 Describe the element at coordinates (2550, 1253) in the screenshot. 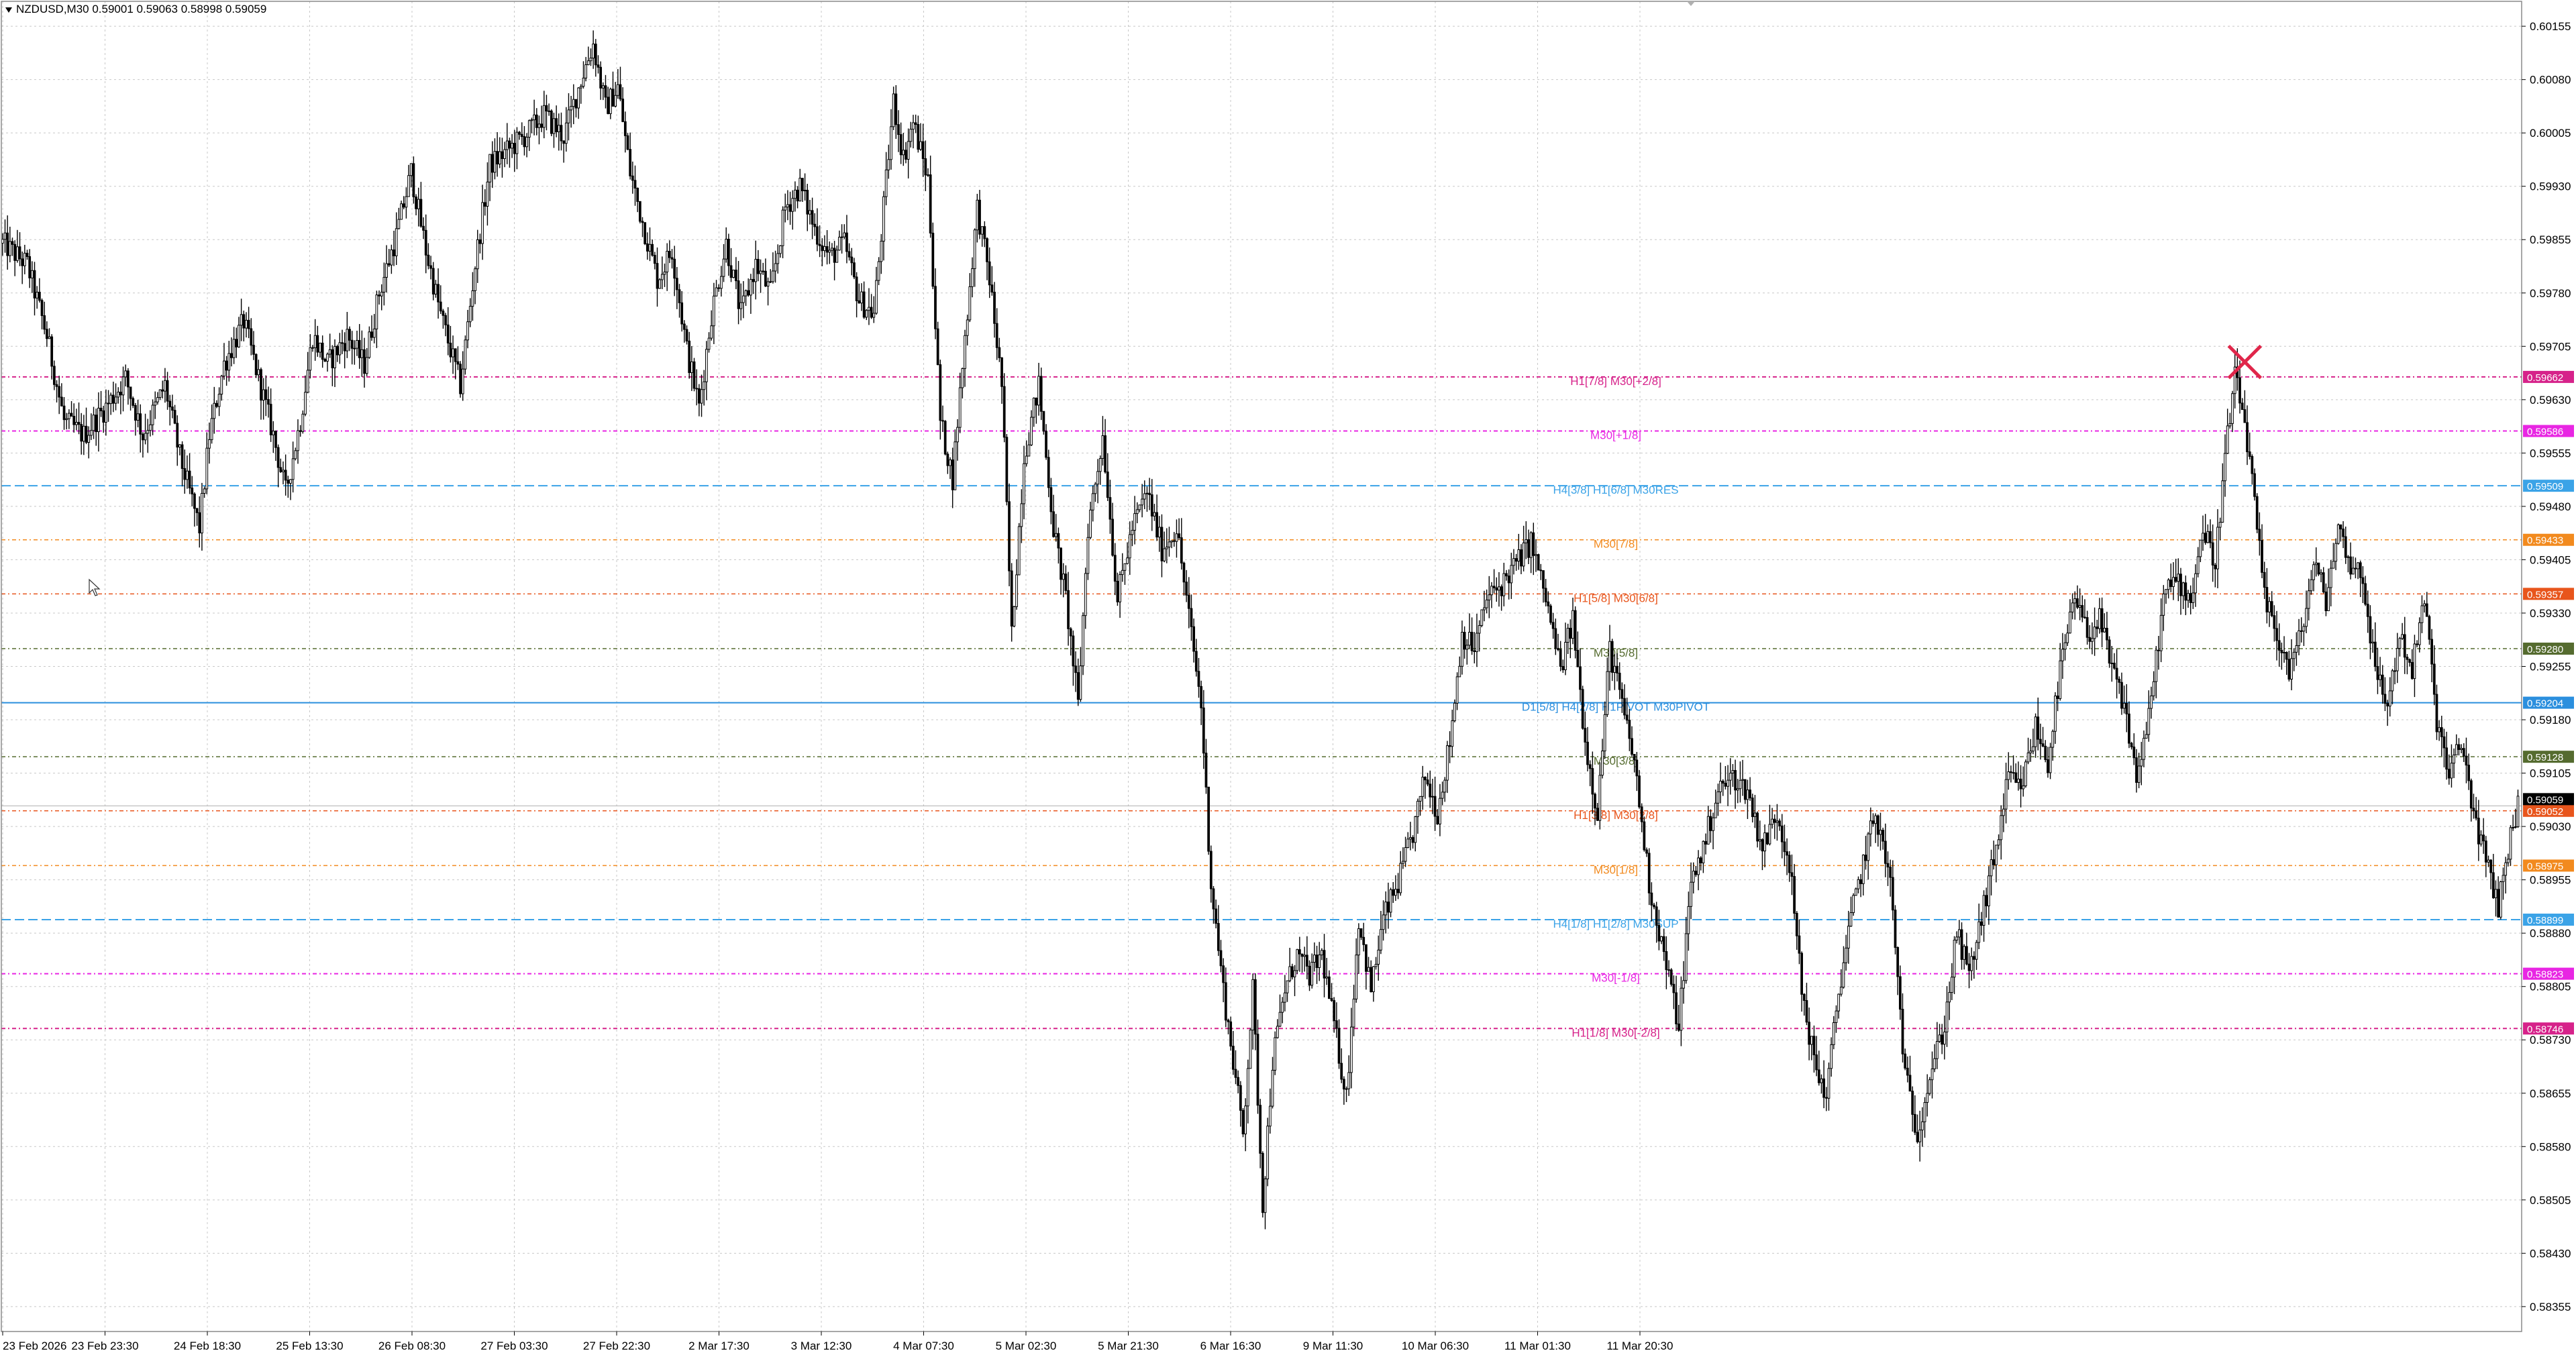

I see `y-tick-label: 0.58430` at that location.